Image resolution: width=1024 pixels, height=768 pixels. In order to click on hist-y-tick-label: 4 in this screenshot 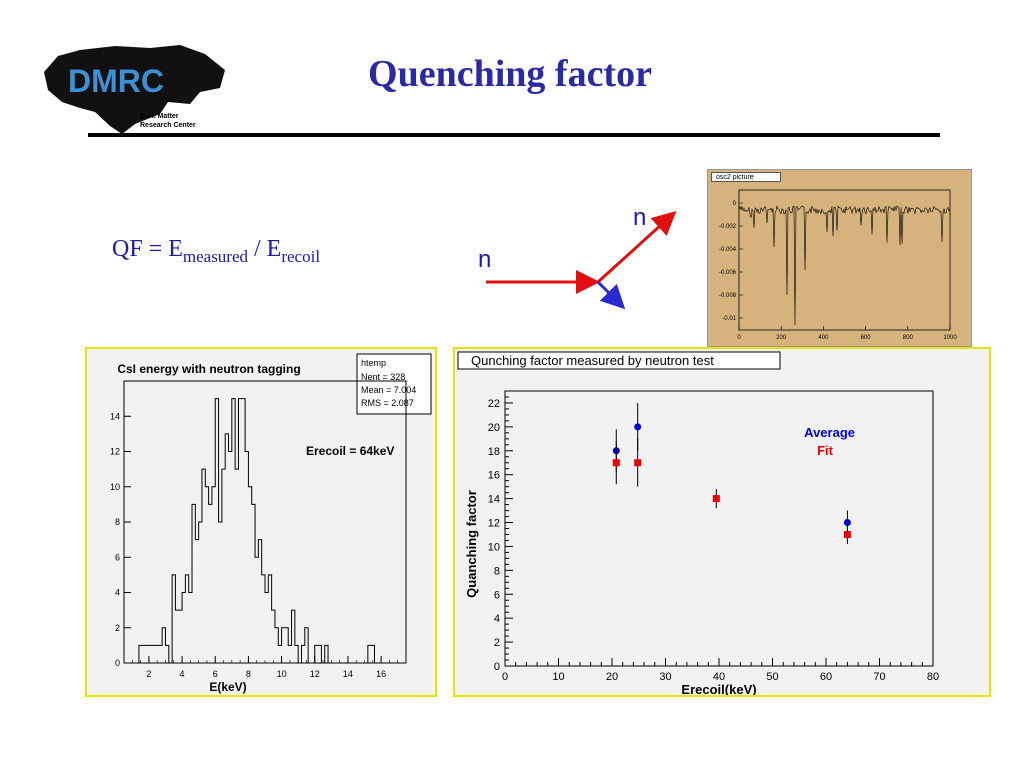, I will do `click(117, 593)`.